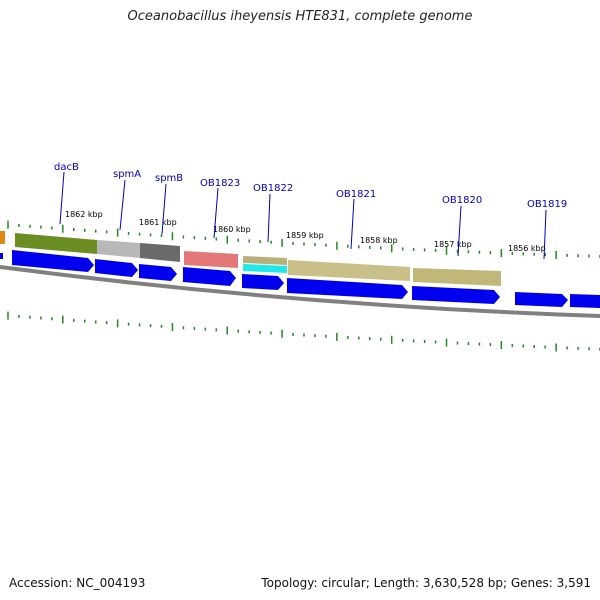  I want to click on feature-block-OB1820, so click(457, 277).